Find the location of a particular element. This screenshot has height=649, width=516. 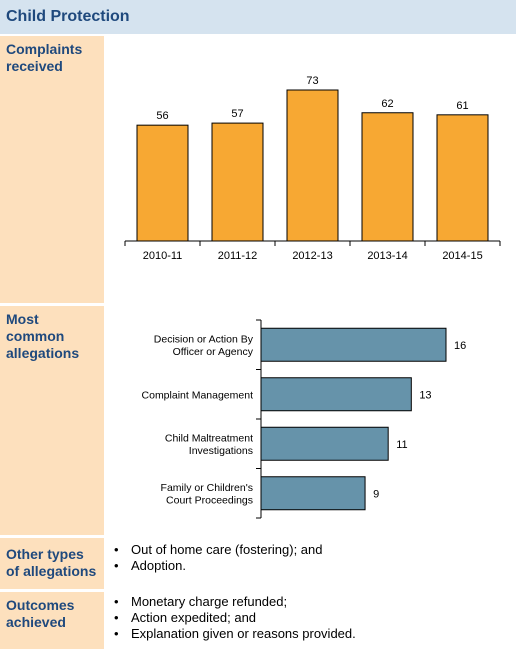

x-tick-label: 2010-11 is located at coordinates (163, 256).